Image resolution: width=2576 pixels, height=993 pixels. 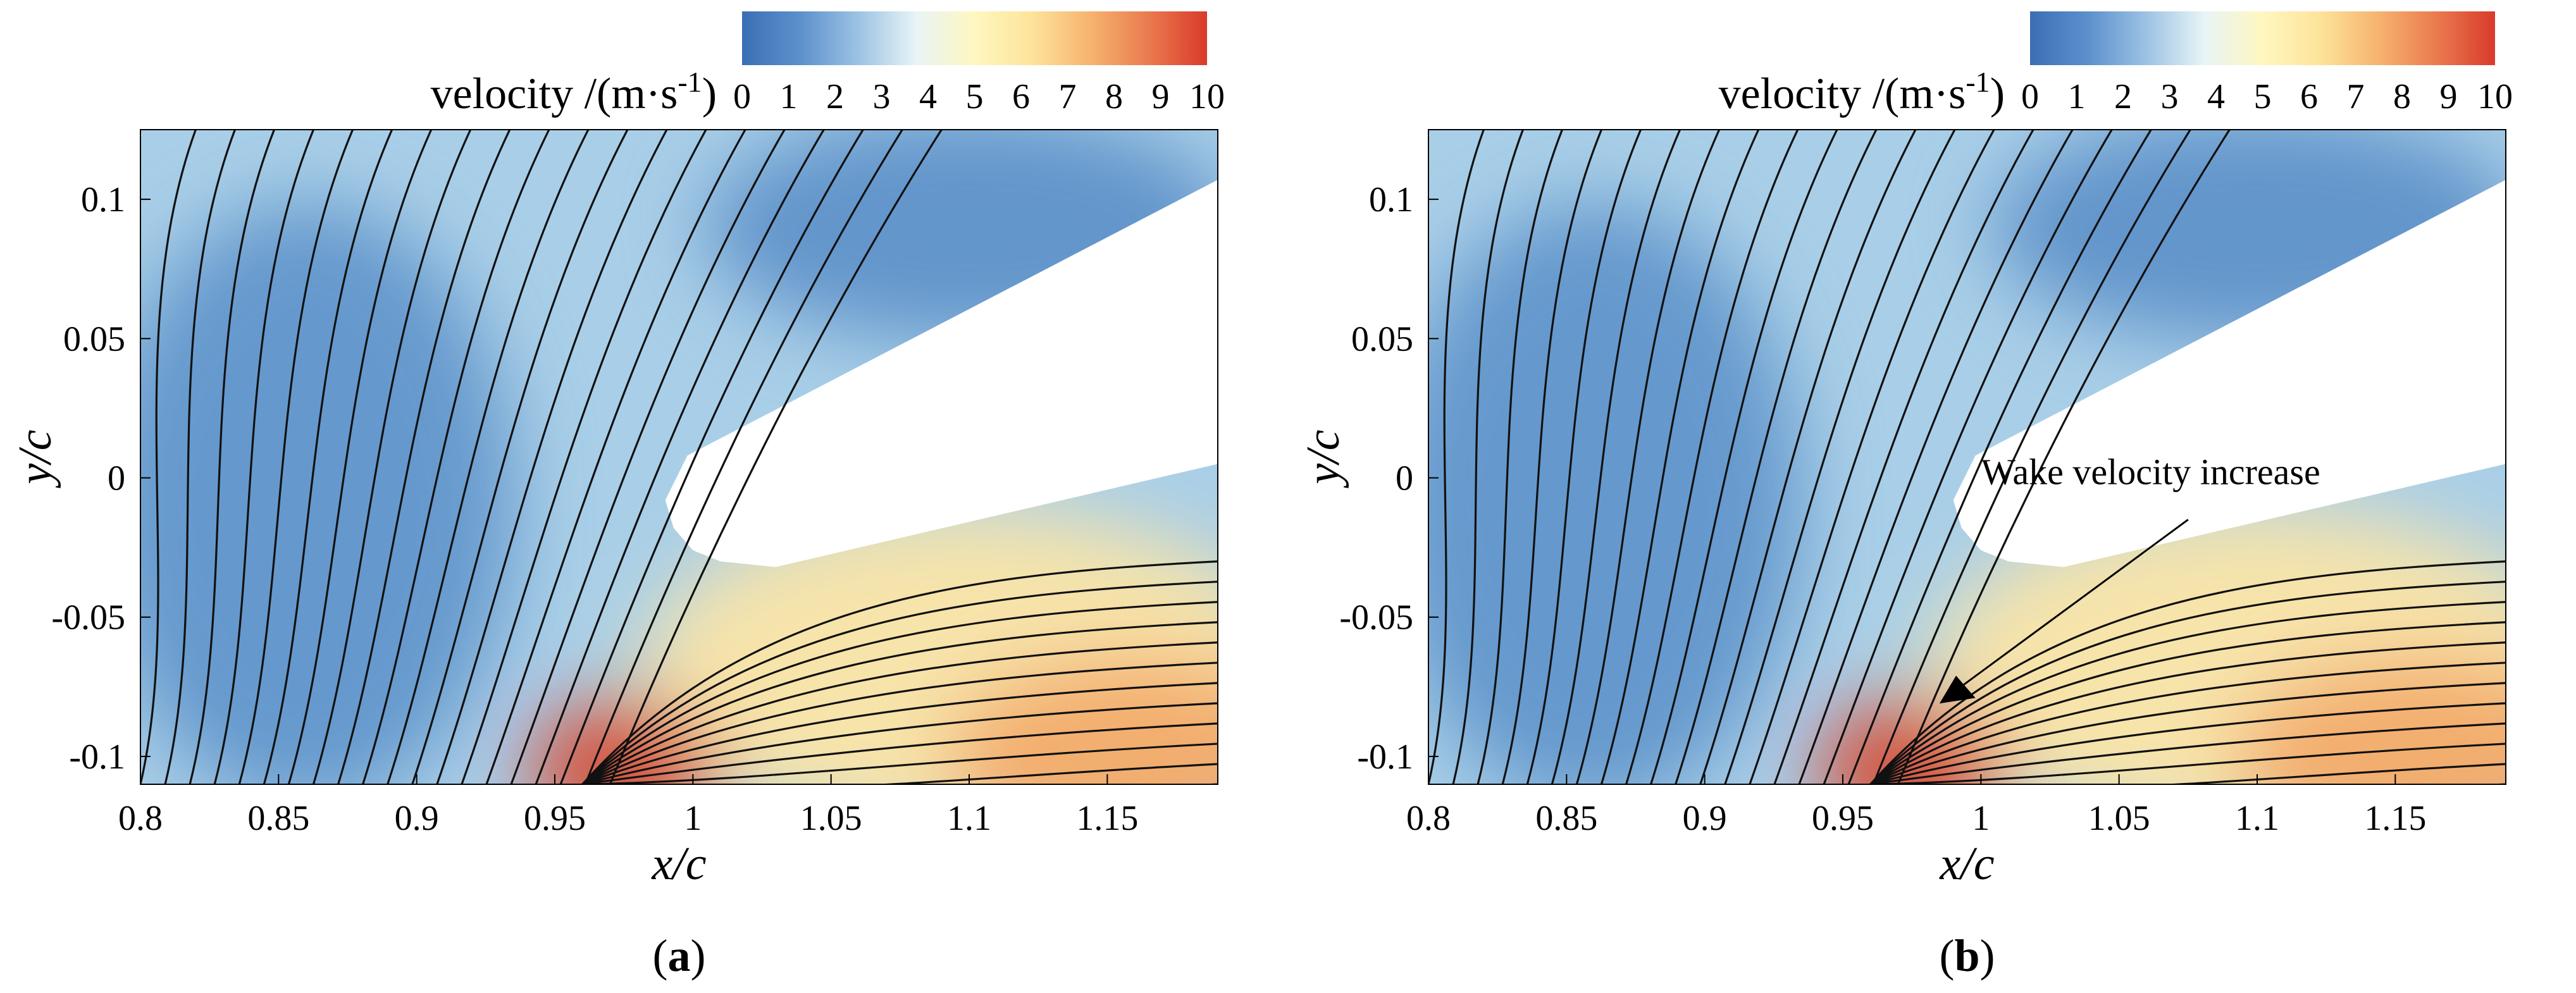 What do you see at coordinates (975, 96) in the screenshot?
I see `colorbar-tick-label: 5` at bounding box center [975, 96].